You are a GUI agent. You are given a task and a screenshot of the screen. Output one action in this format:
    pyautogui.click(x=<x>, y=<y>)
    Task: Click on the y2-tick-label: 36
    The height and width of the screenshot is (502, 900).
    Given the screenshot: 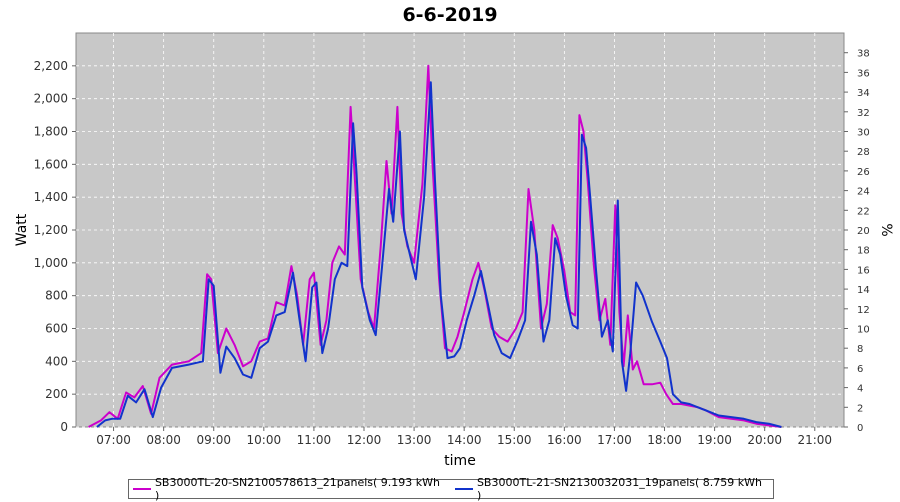 What is the action you would take?
    pyautogui.click(x=863, y=73)
    